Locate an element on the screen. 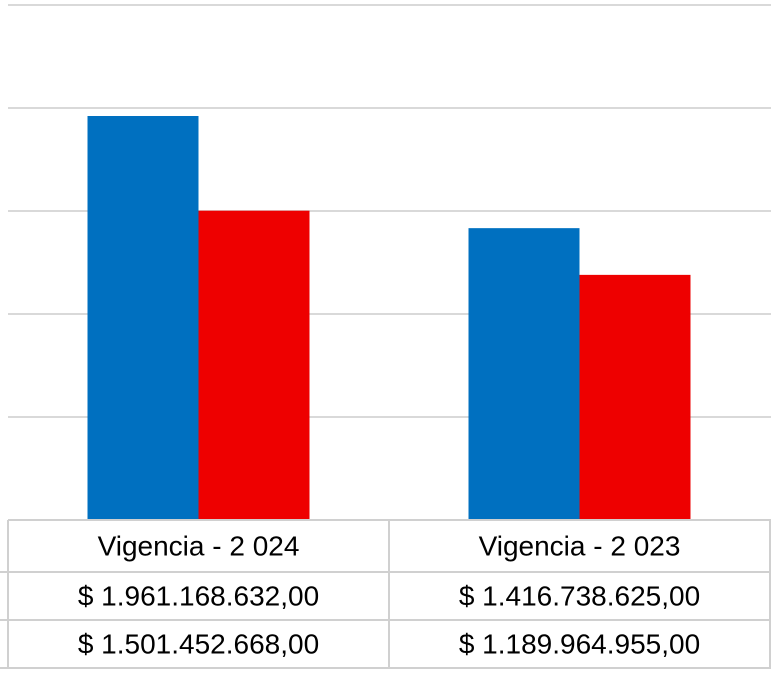  data-table-value: $ 1.189.964.955,00 is located at coordinates (579, 643).